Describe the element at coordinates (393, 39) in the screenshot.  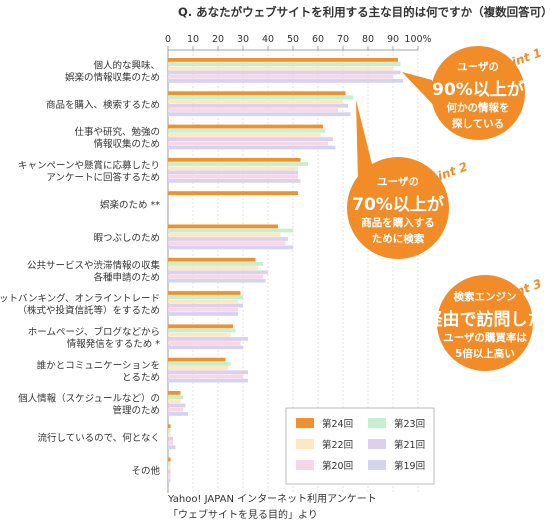
I see `x-tick-label: 90` at that location.